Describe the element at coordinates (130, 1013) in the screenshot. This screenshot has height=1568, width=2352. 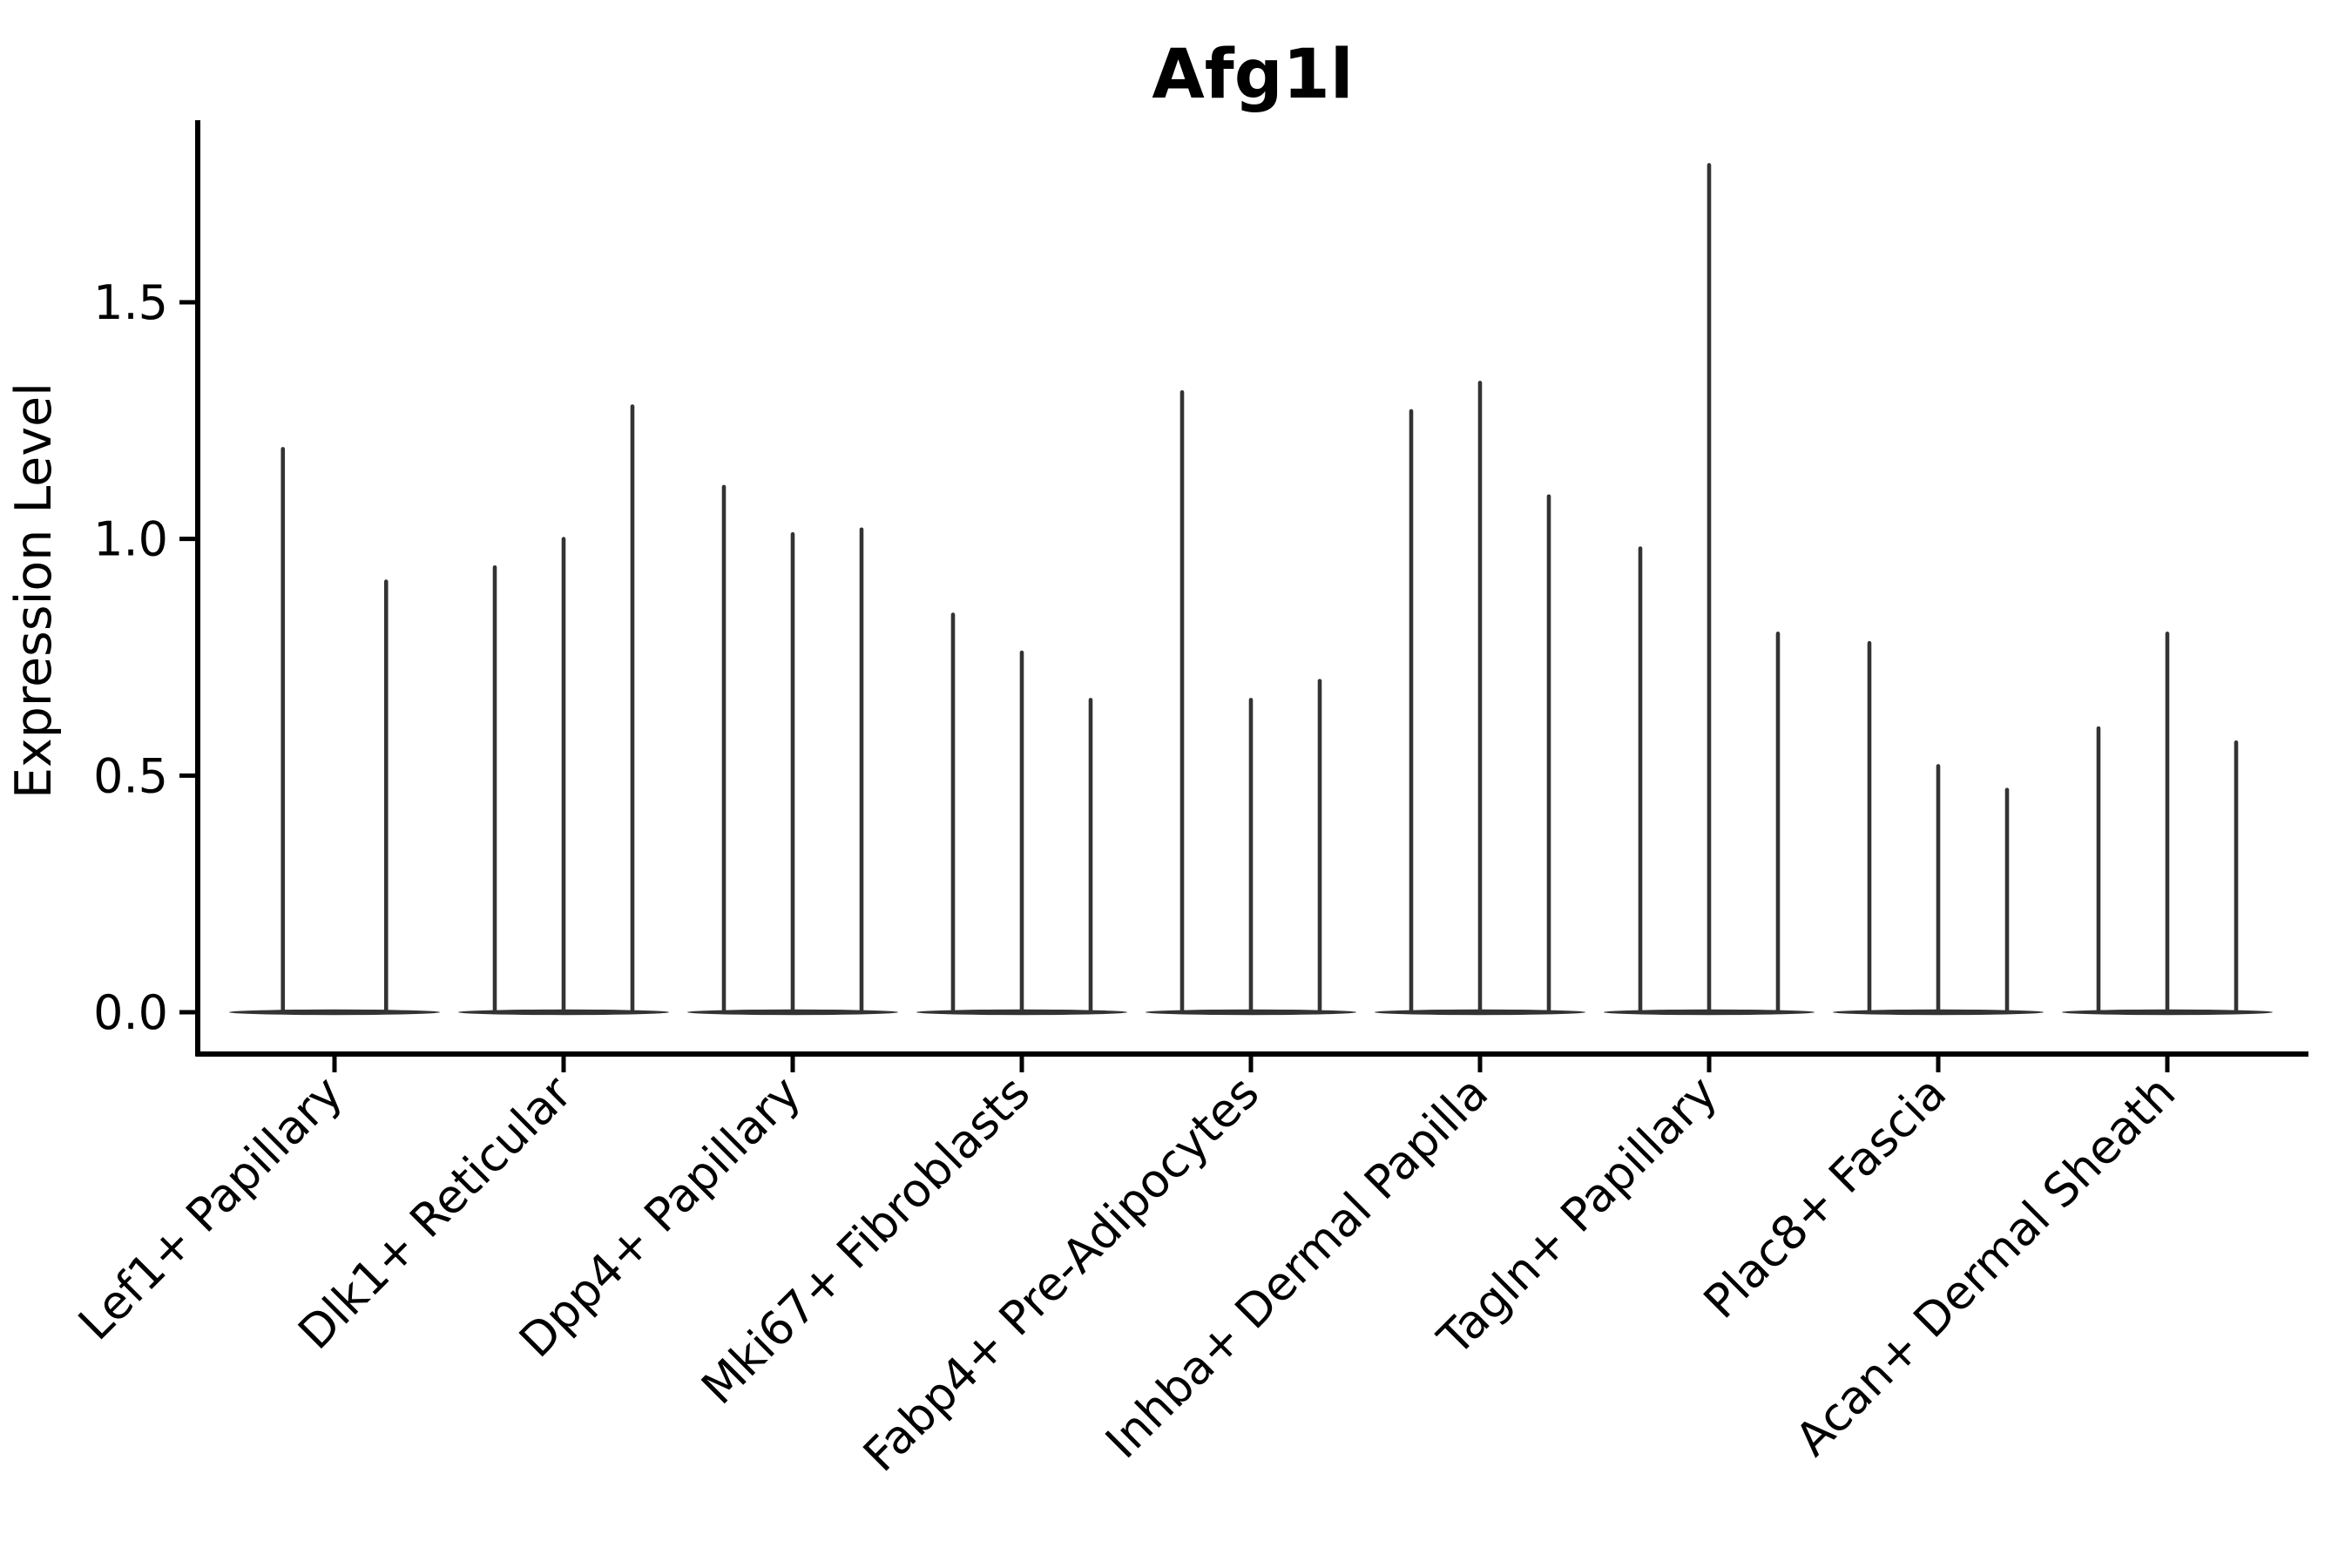
I see `y-tick-label: 0.0` at that location.